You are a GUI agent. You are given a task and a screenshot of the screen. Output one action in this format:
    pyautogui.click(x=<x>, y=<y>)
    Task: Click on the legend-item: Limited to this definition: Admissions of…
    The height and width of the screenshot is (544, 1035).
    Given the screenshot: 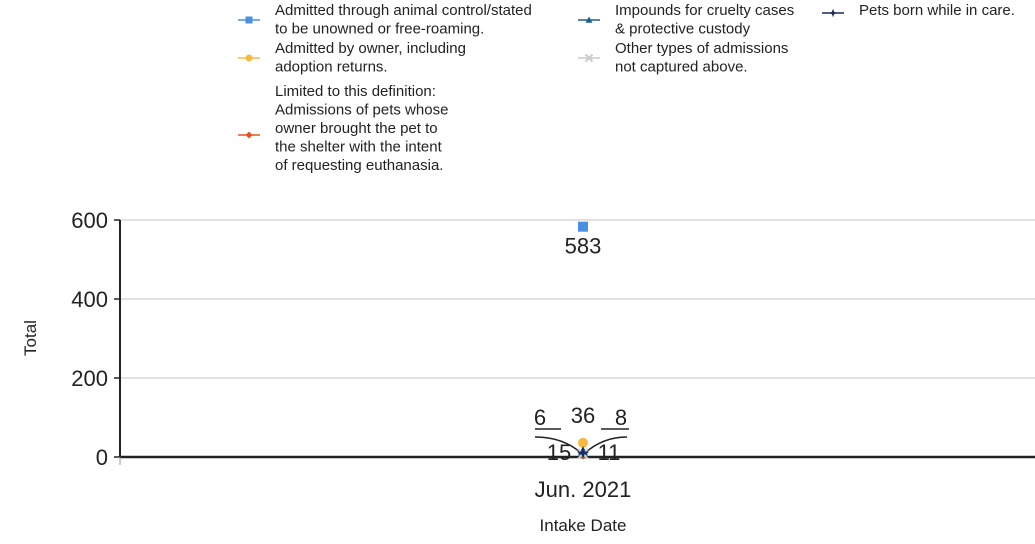 What is the action you would take?
    pyautogui.click(x=343, y=128)
    